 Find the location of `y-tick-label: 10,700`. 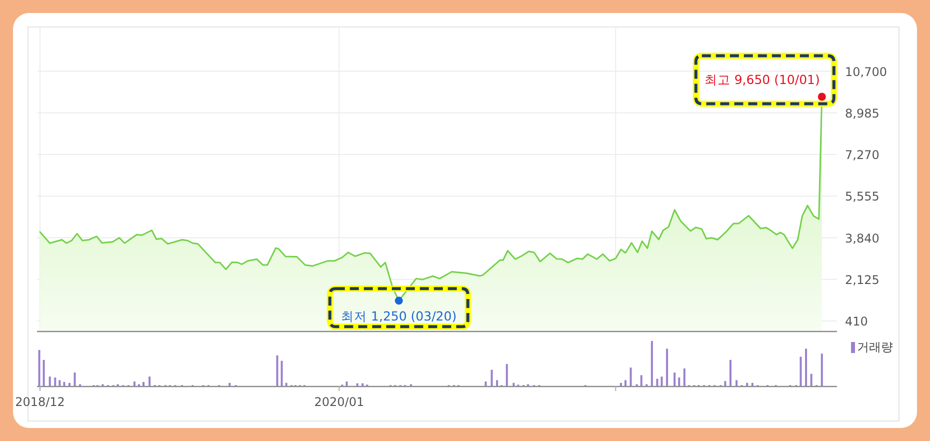

y-tick-label: 10,700 is located at coordinates (866, 71).